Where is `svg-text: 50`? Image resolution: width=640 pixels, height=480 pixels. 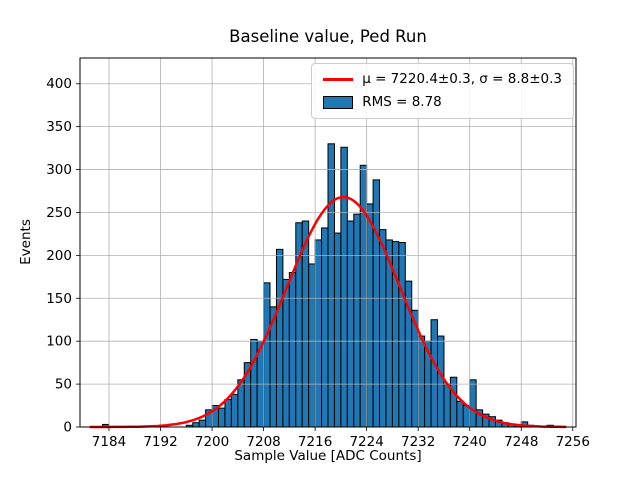
svg-text: 50 is located at coordinates (63, 385).